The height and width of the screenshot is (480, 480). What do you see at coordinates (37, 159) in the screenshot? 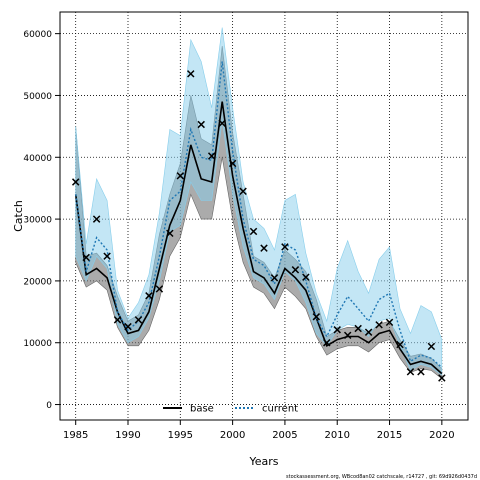
I see `y-tick-label: 40000` at bounding box center [37, 159].